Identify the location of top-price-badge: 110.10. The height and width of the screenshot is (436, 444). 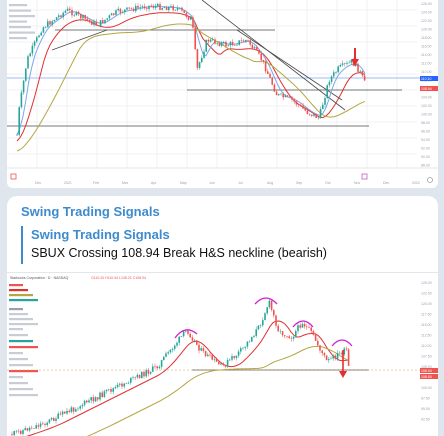
(426, 79).